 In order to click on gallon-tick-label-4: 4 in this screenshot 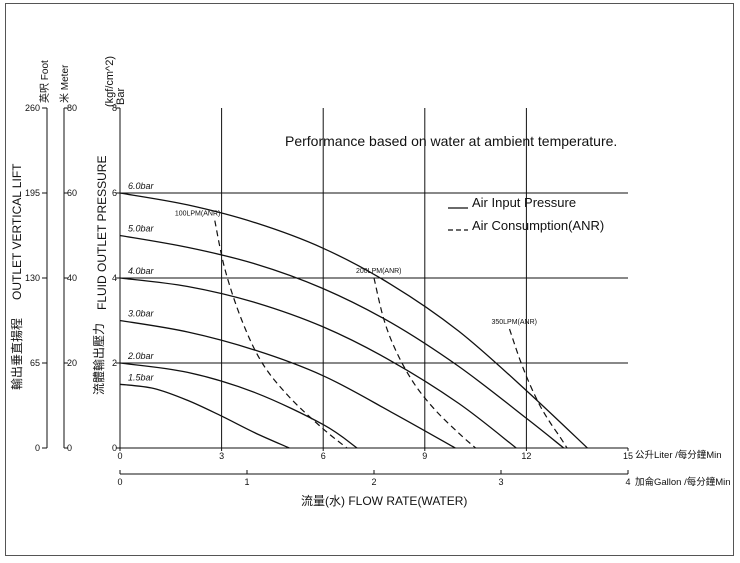, I will do `click(627, 482)`.